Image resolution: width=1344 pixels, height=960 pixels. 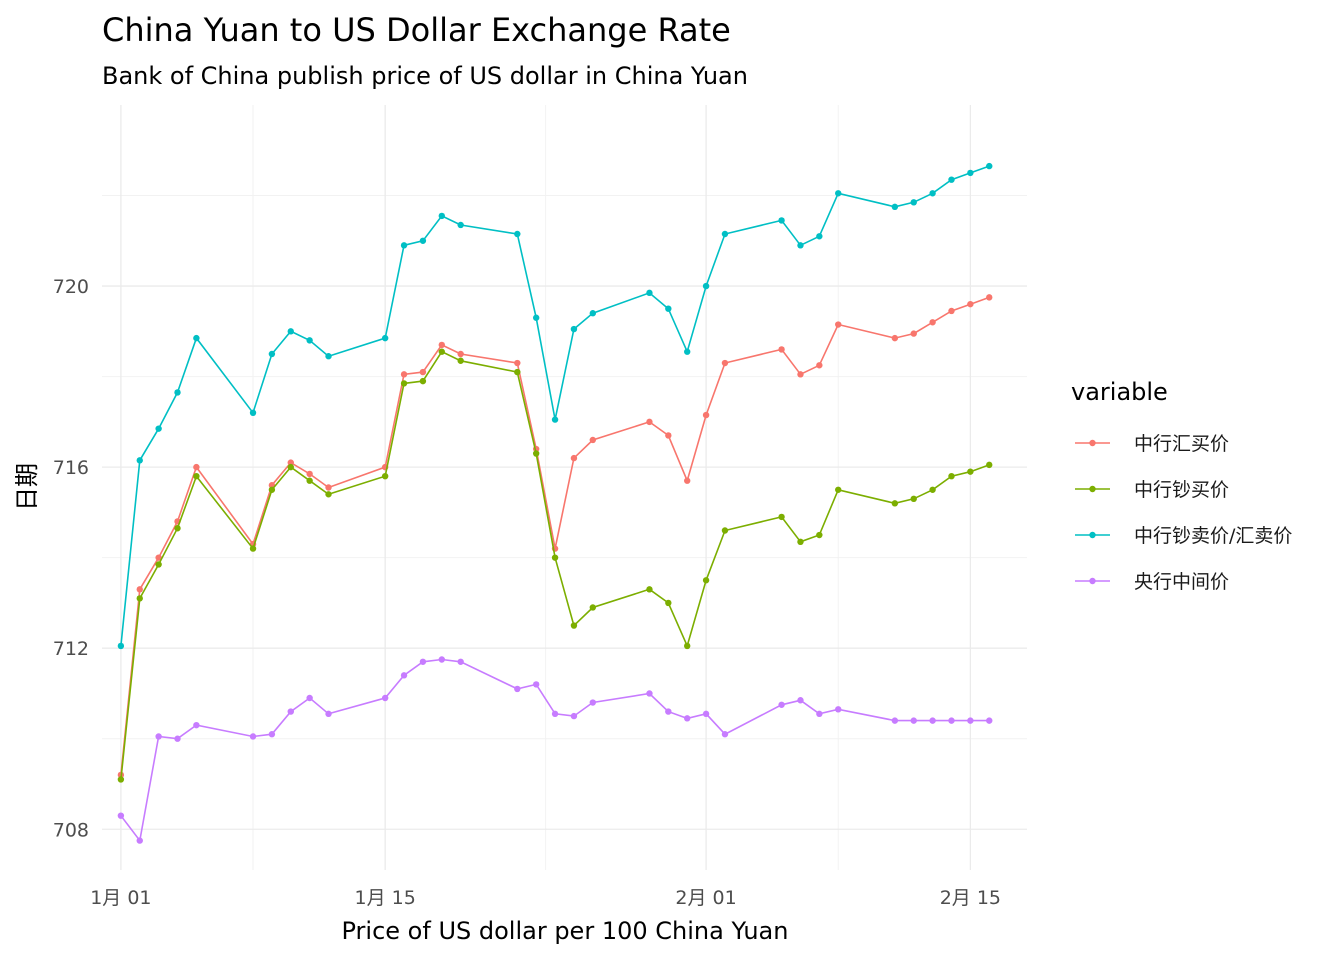 I want to click on y-tick-label: 716, so click(x=71, y=468).